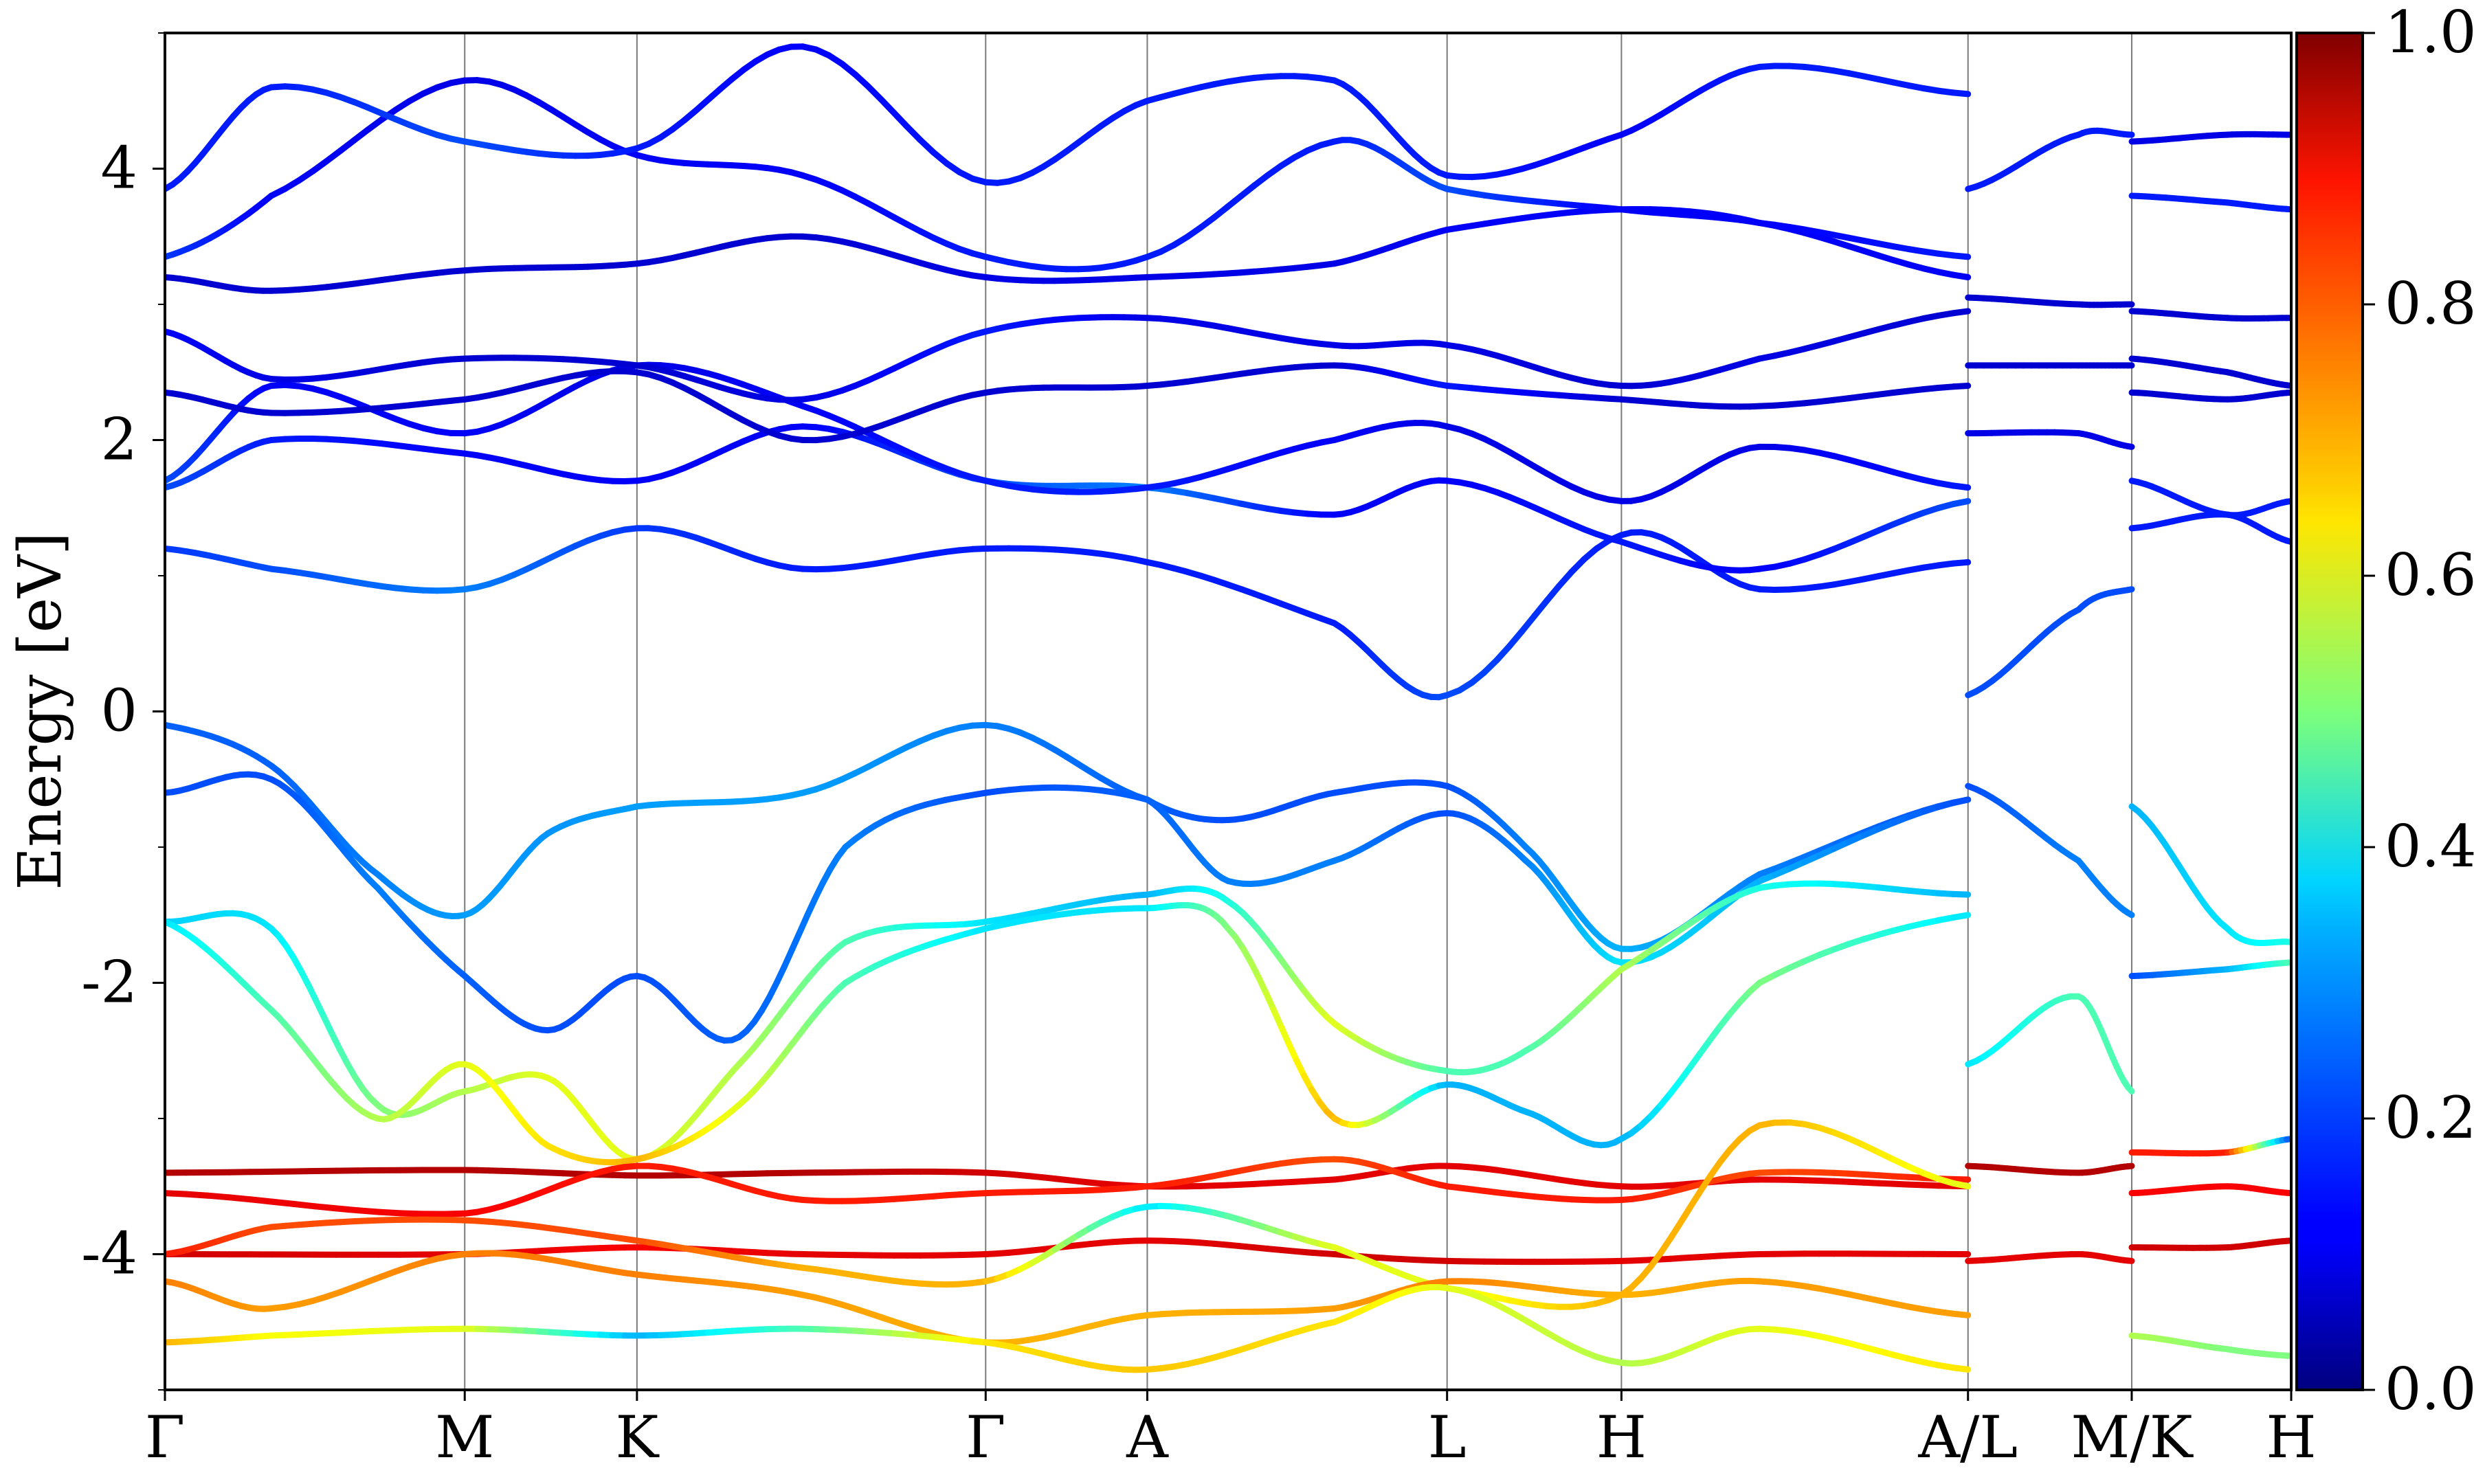 Image resolution: width=2474 pixels, height=1484 pixels. I want to click on x-tick-label: L, so click(1447, 1437).